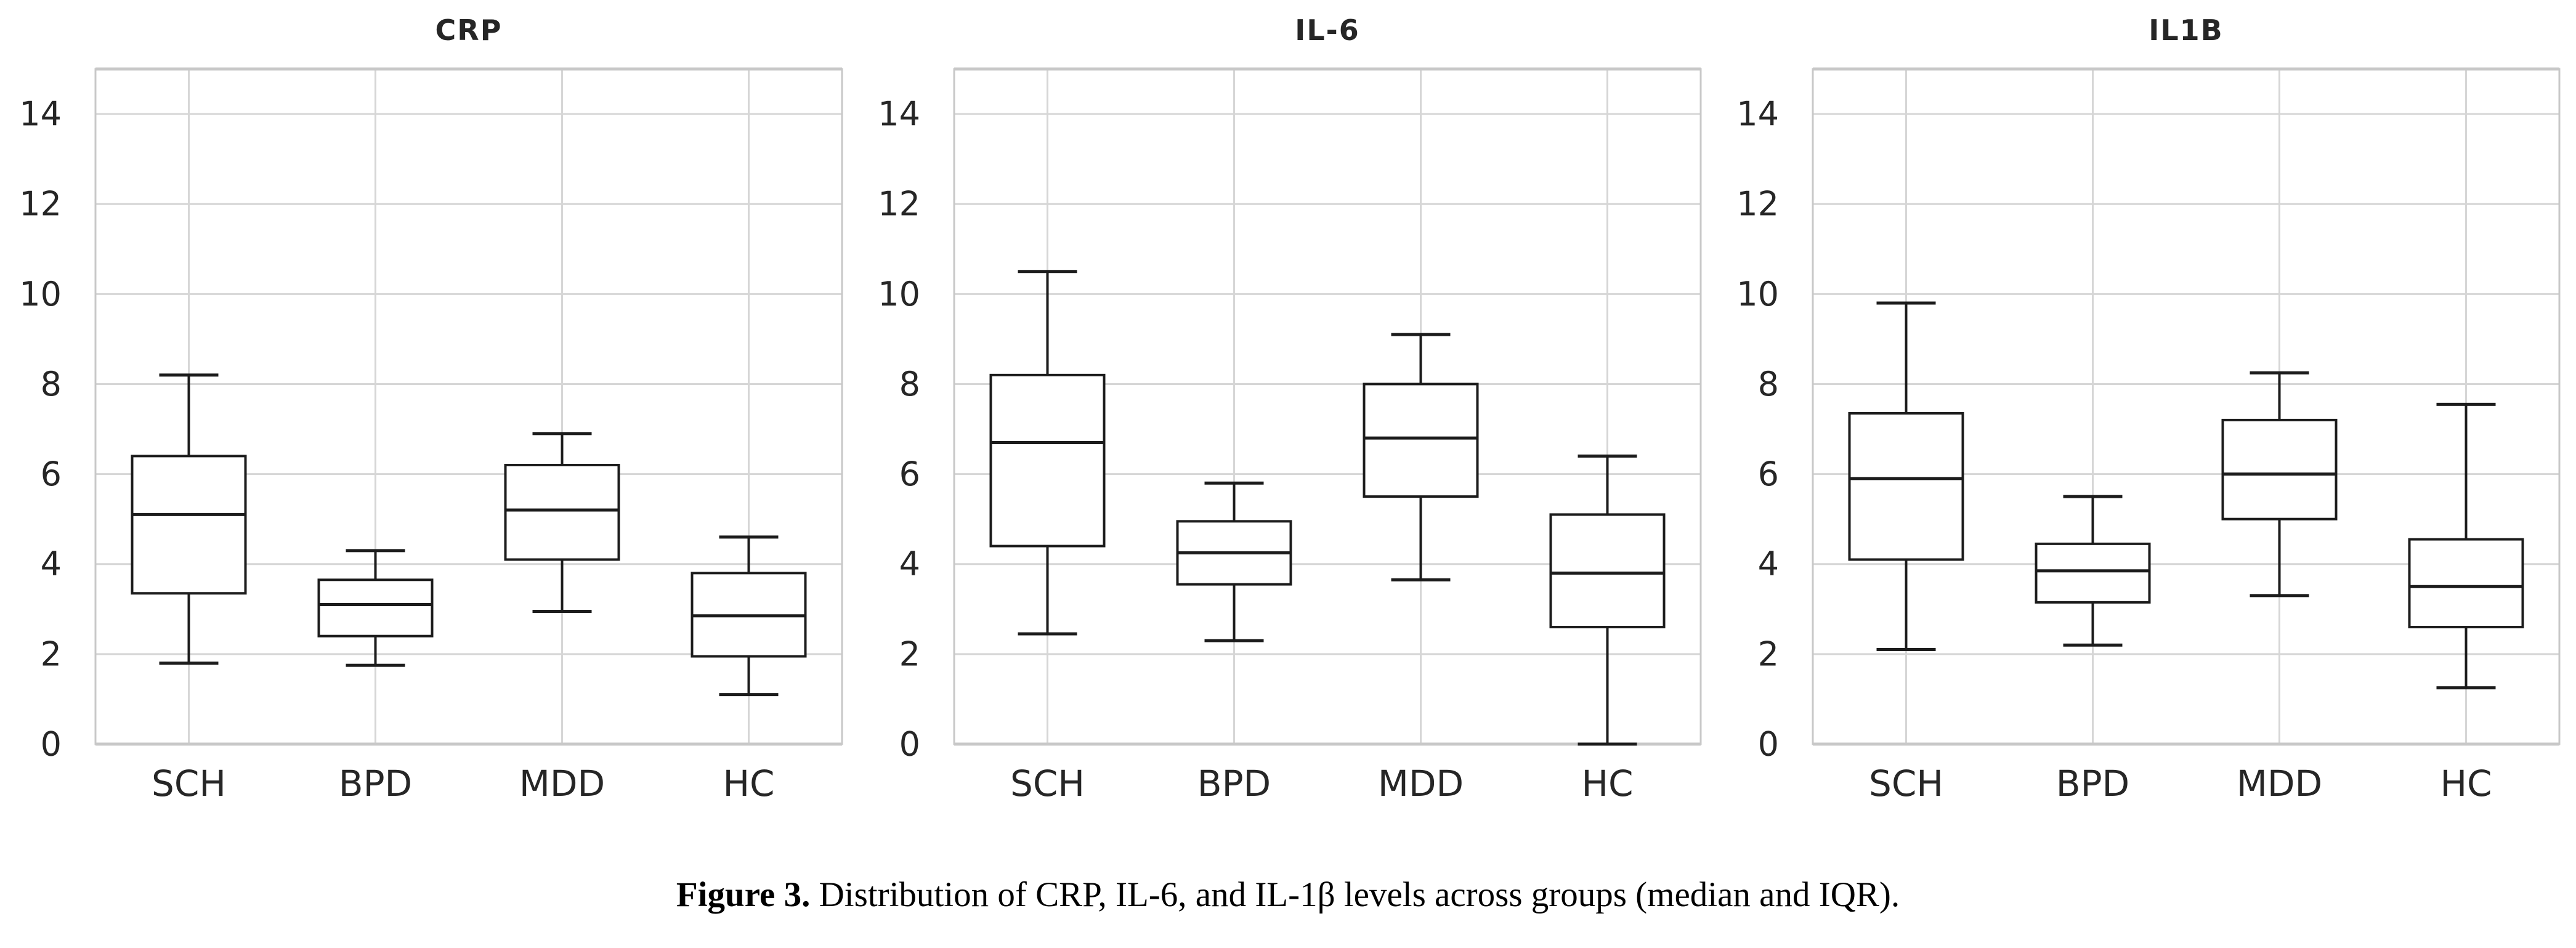 The image size is (2576, 948). Describe the element at coordinates (469, 30) in the screenshot. I see `panel-title-crp: CRP` at that location.